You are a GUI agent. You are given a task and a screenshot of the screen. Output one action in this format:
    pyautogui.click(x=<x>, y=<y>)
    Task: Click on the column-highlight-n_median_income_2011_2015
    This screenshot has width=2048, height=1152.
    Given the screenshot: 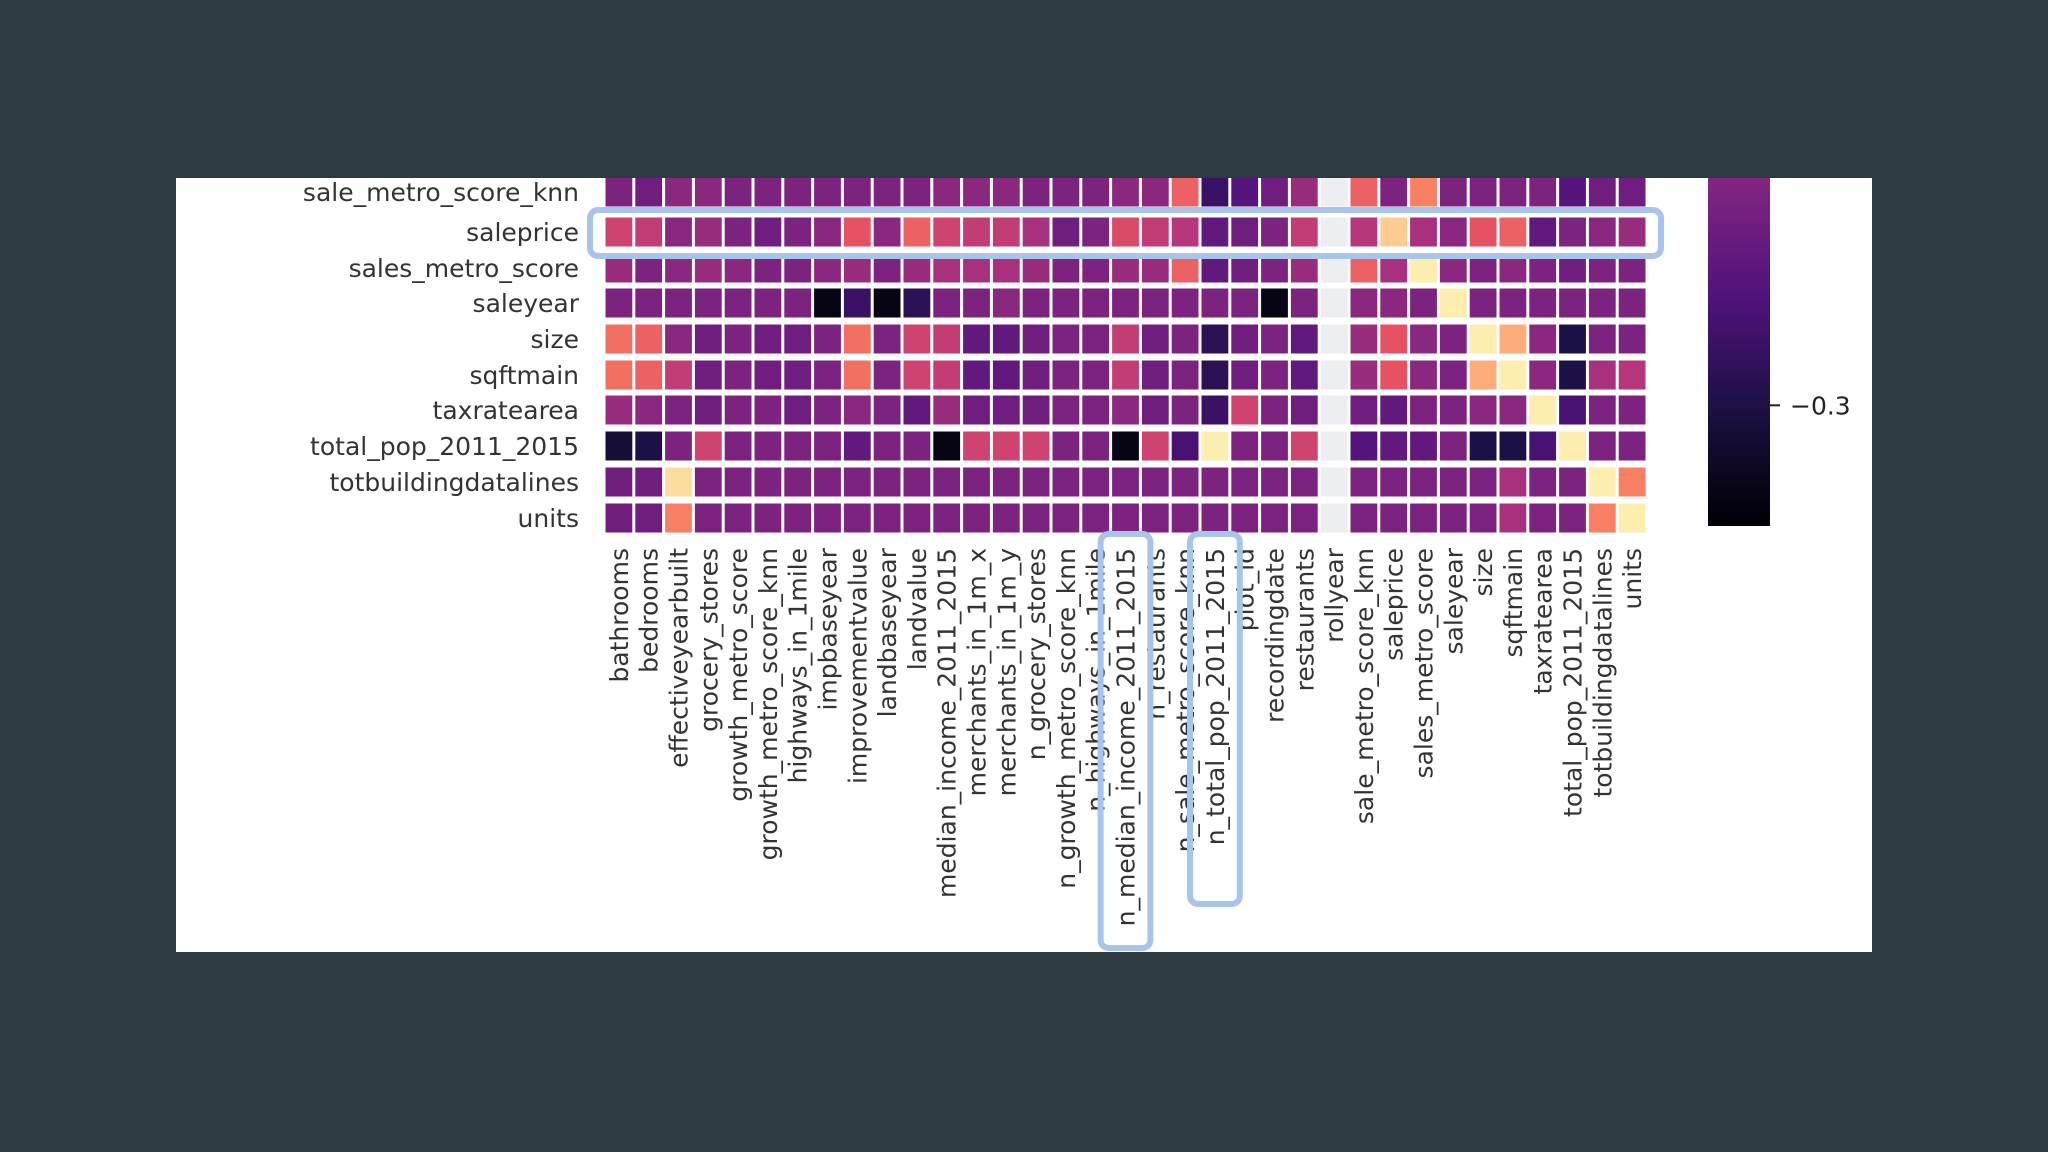 What is the action you would take?
    pyautogui.click(x=1125, y=741)
    